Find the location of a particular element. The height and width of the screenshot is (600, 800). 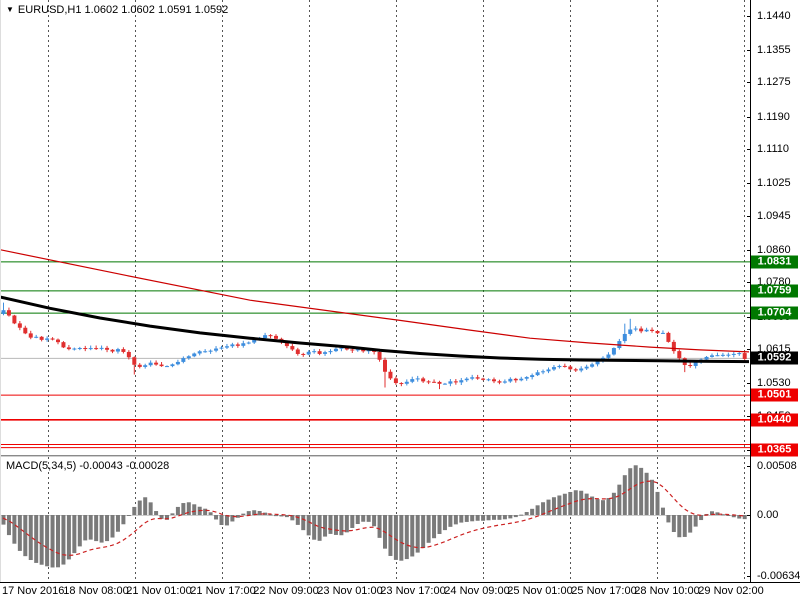

price-tick-label: 1.1275 is located at coordinates (774, 82).